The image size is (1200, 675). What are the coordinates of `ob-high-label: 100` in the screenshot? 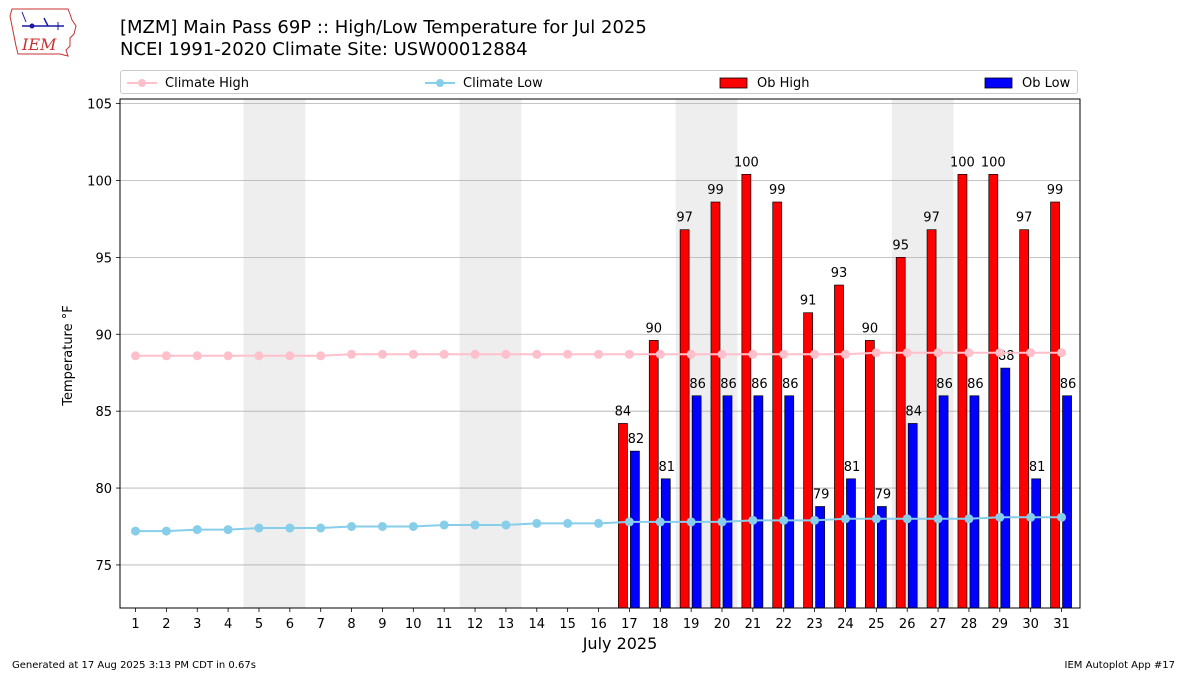 It's located at (993, 162).